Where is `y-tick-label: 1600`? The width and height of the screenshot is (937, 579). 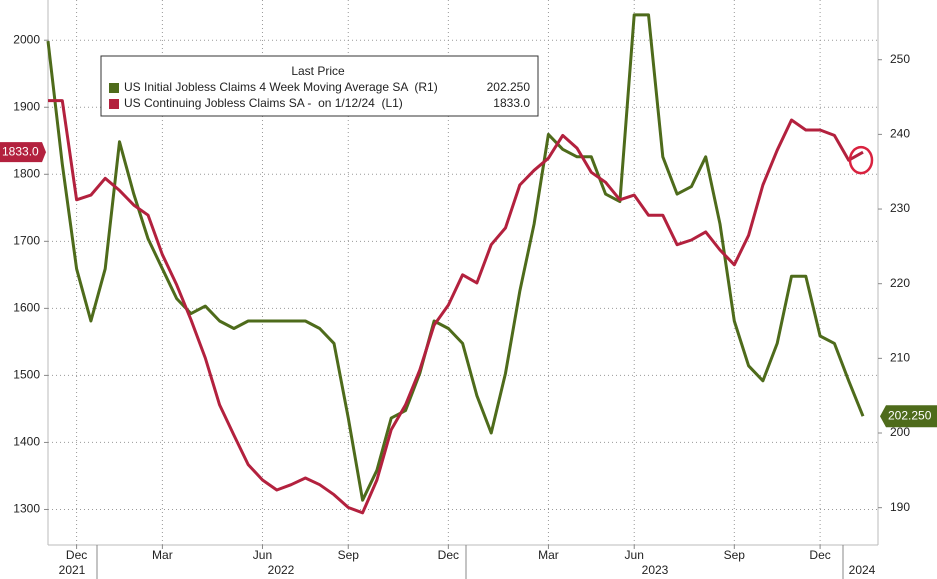
y-tick-label: 1600 is located at coordinates (26, 308).